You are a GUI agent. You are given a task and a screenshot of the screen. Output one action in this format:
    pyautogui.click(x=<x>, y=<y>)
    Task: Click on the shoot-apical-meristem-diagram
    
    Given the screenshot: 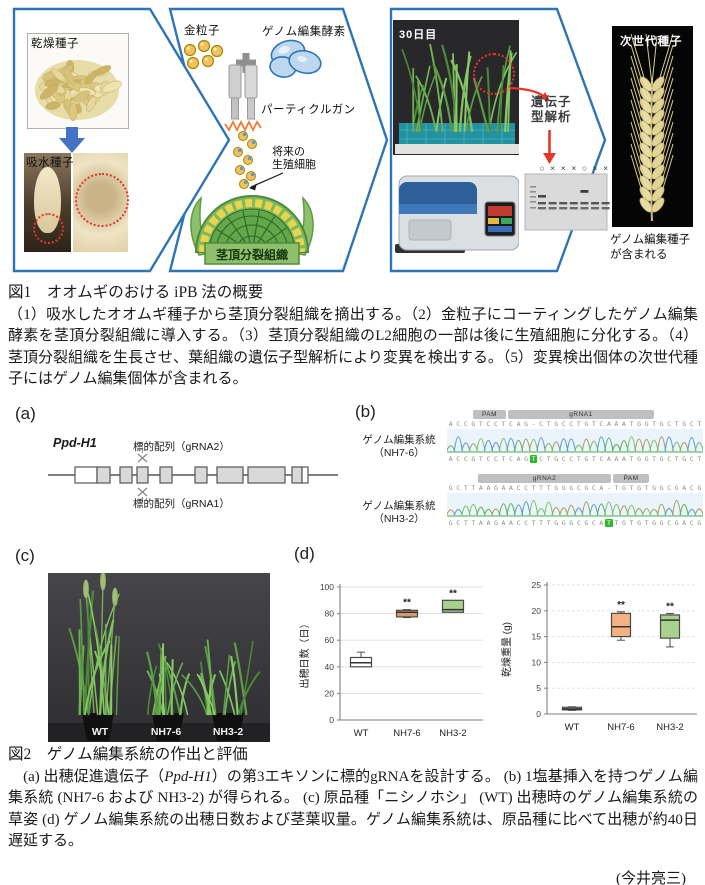 What is the action you would take?
    pyautogui.click(x=252, y=230)
    